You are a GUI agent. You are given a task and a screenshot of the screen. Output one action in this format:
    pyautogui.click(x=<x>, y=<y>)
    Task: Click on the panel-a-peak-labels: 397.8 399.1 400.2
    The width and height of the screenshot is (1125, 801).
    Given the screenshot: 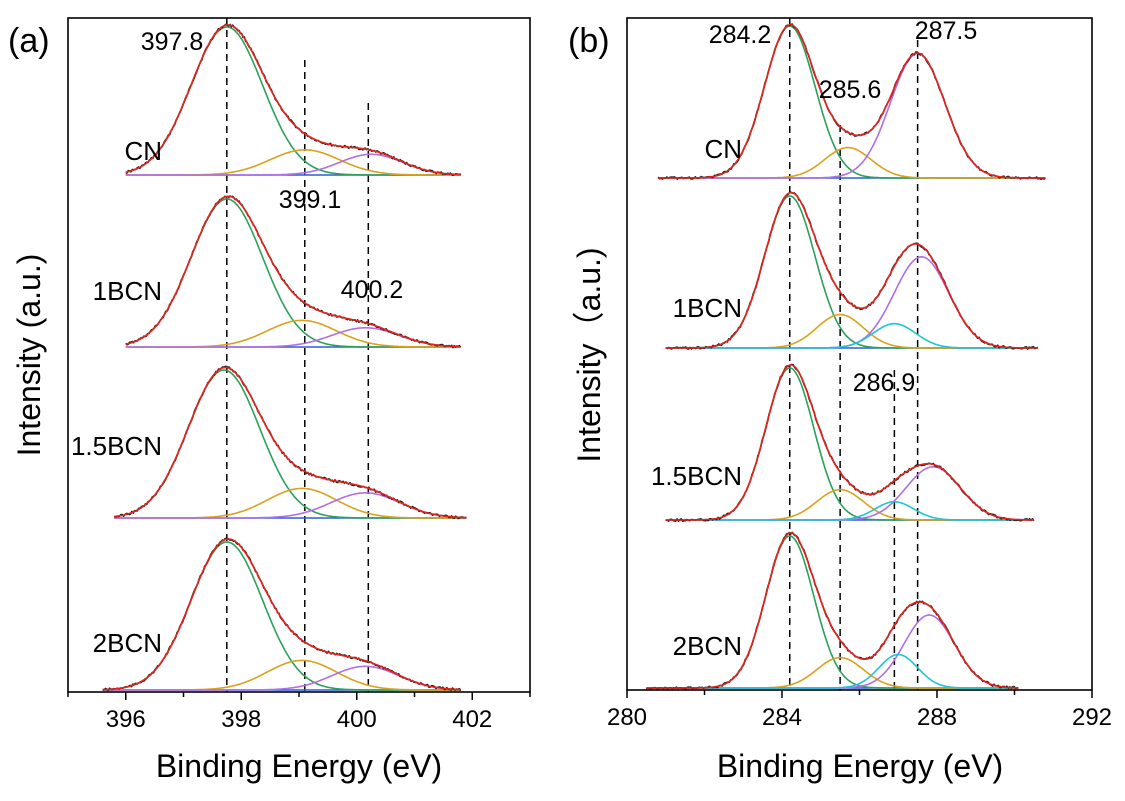 What is the action you would take?
    pyautogui.click(x=272, y=166)
    